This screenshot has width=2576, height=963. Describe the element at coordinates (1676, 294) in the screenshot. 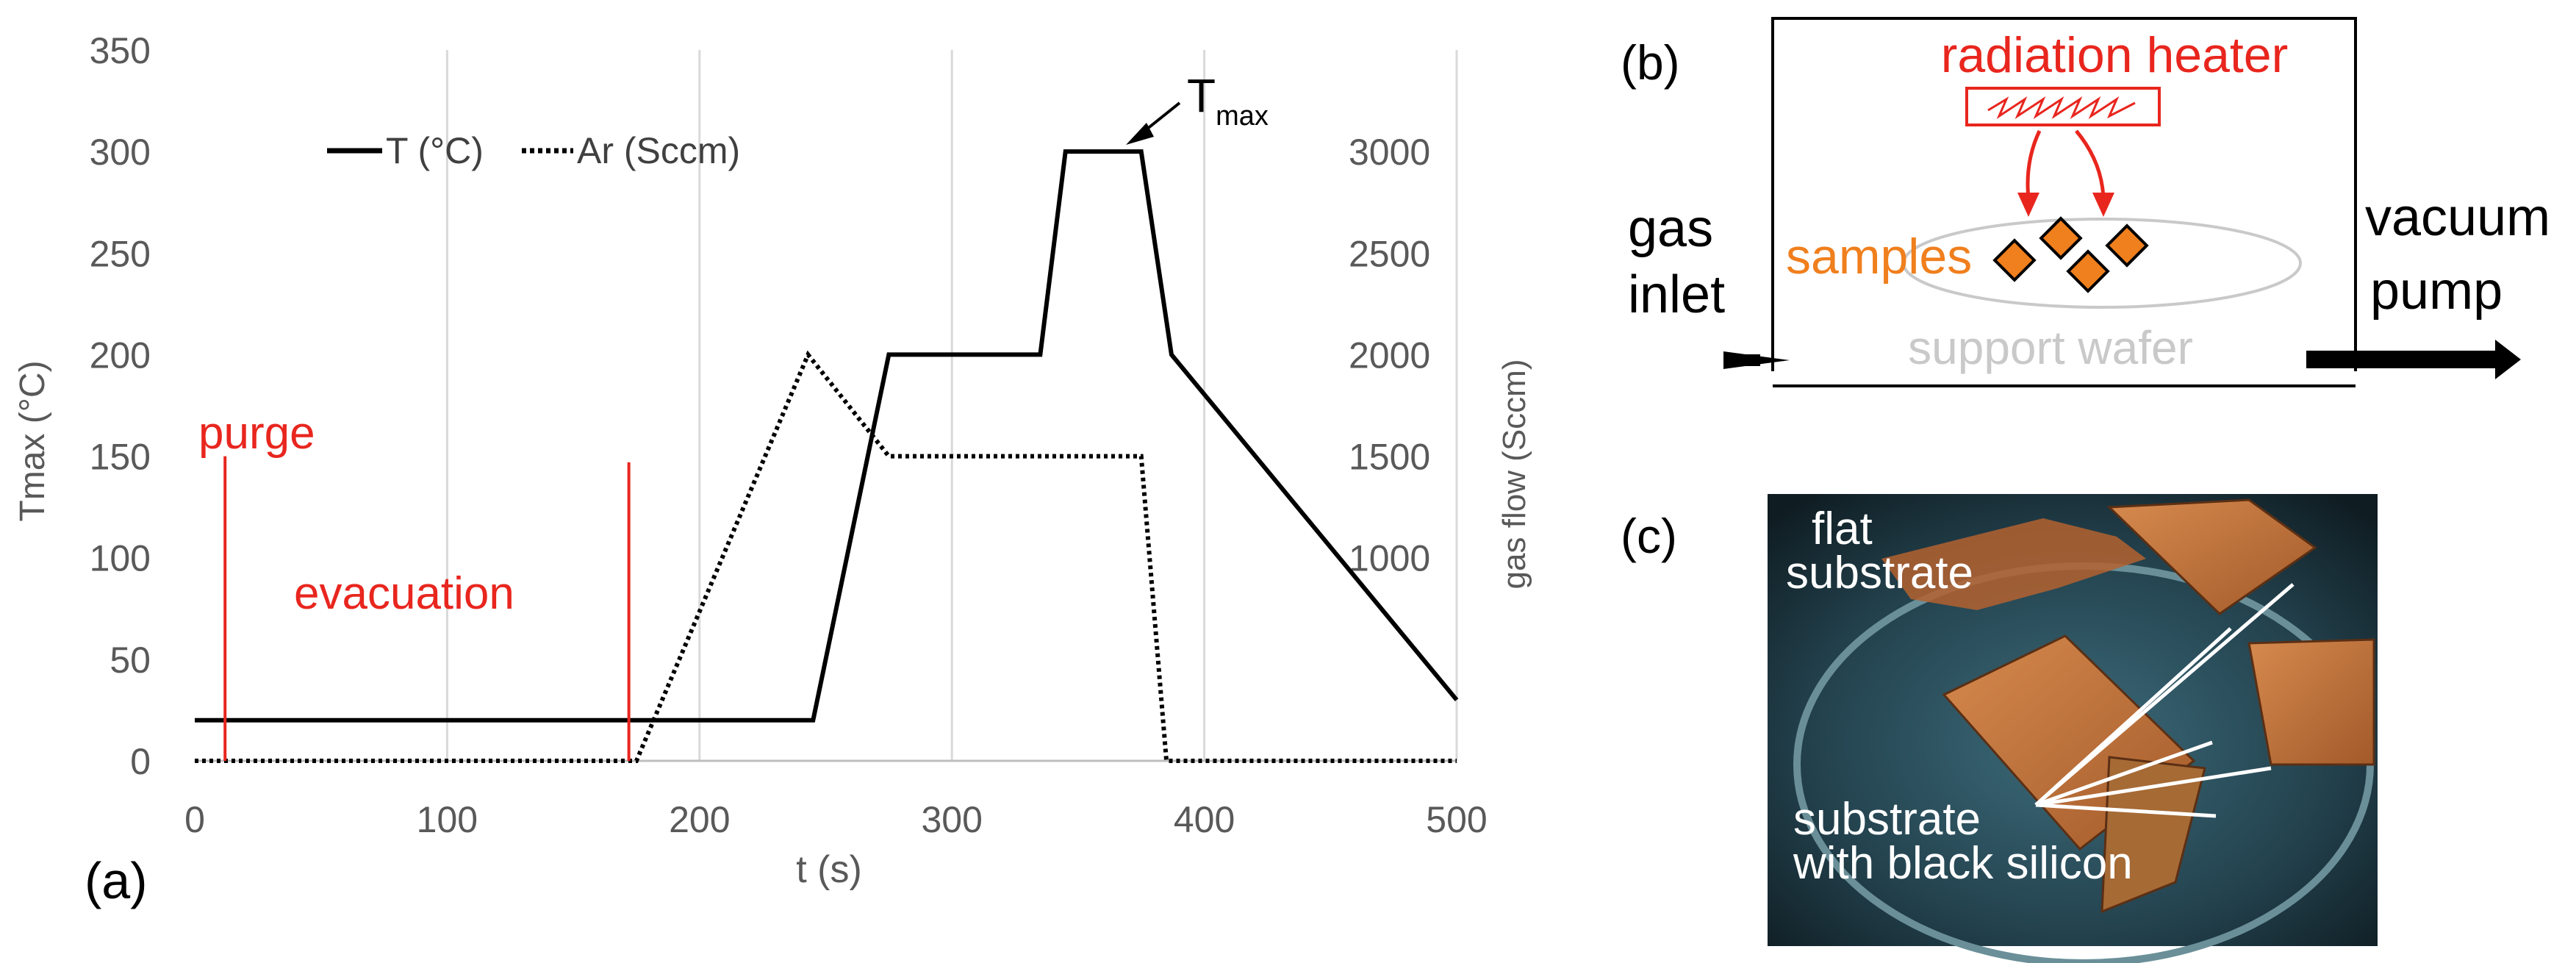

I see `gas-inlet-label-2: inlet` at that location.